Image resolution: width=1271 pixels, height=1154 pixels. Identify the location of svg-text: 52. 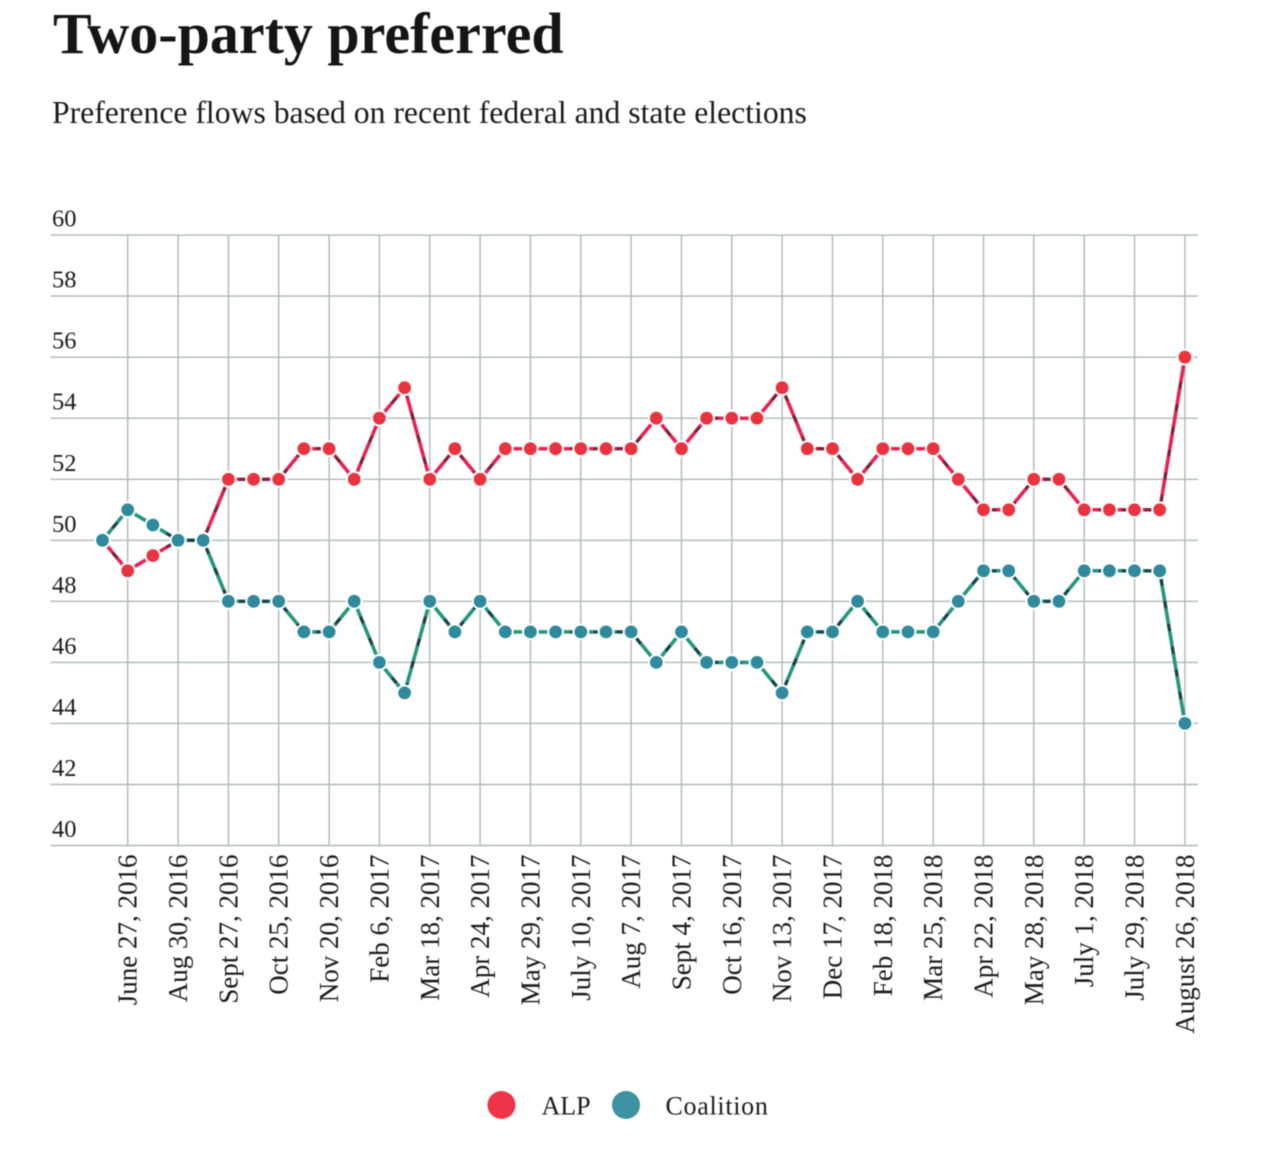
(64, 463).